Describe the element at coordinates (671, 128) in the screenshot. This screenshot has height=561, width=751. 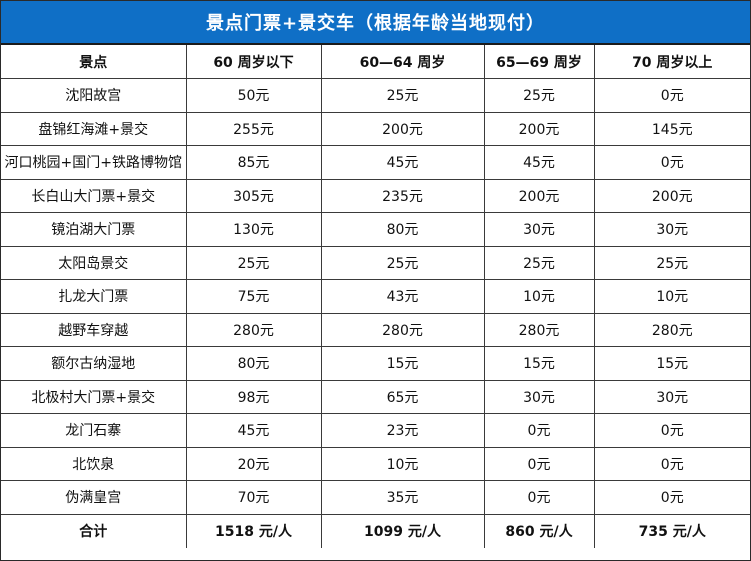
I see `price-cell: 145元` at that location.